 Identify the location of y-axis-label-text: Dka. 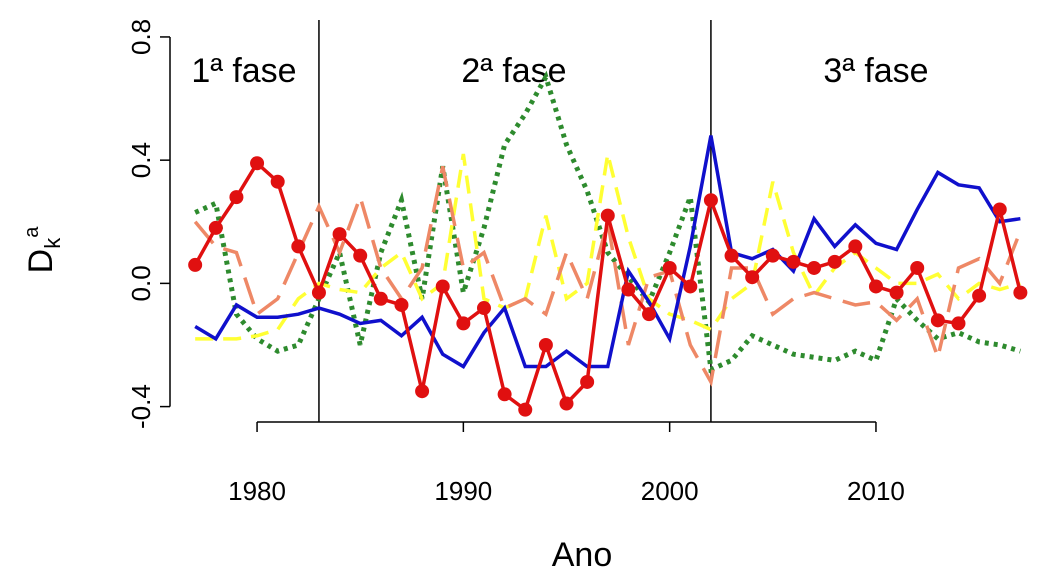
(43, 250).